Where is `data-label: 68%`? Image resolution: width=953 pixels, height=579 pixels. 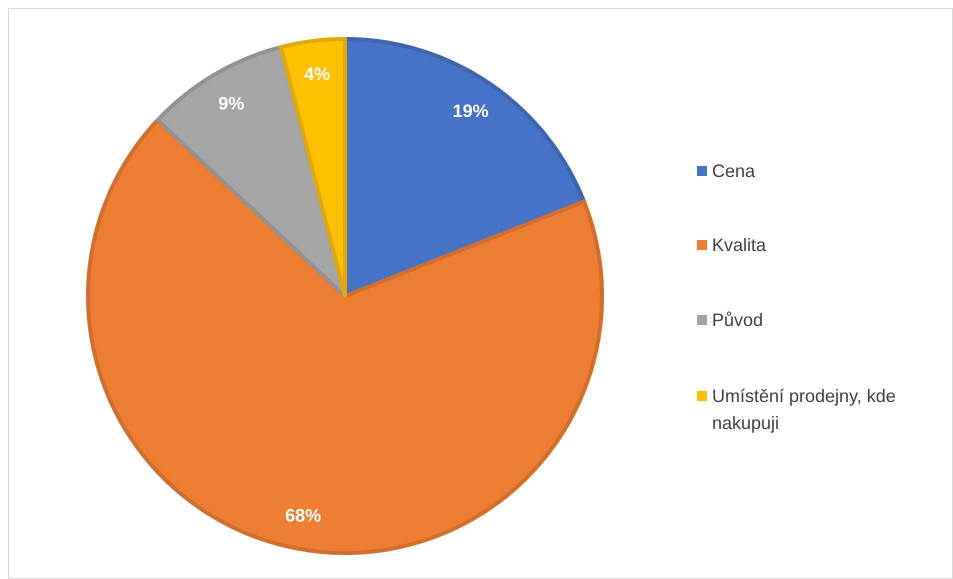
data-label: 68% is located at coordinates (303, 516).